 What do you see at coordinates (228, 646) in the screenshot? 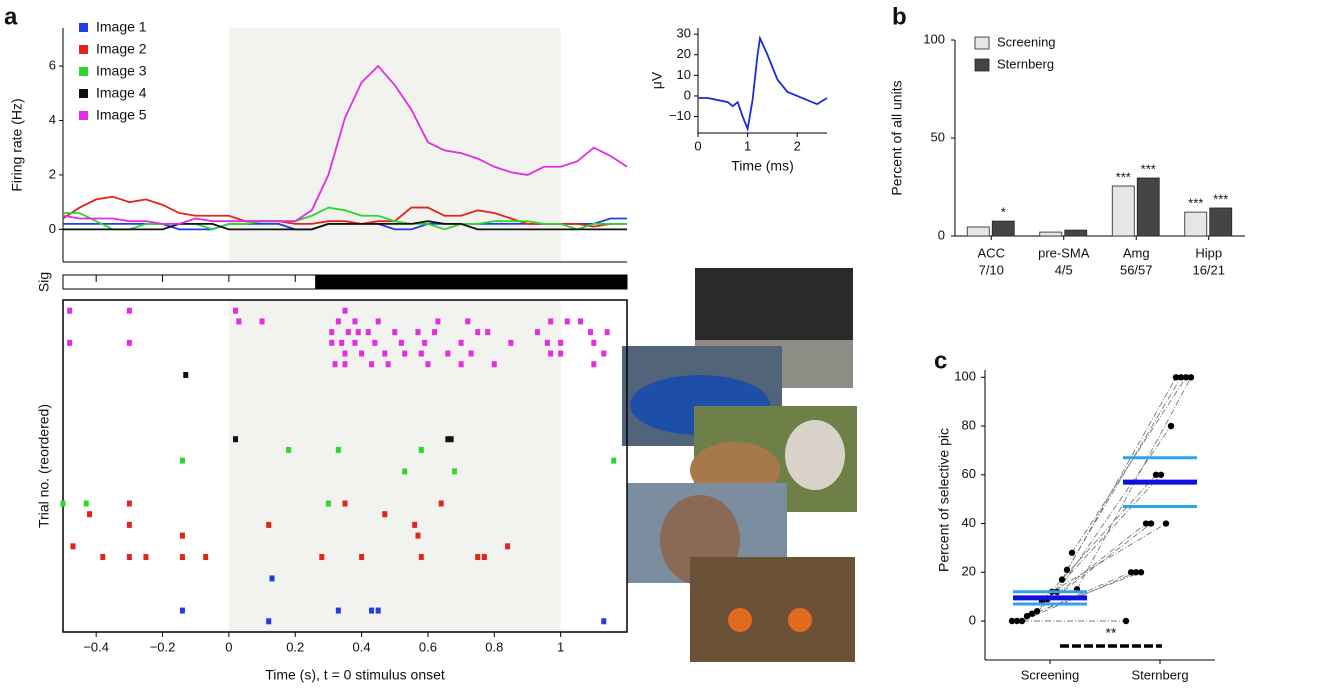
I see `x-tick-label: 0` at bounding box center [228, 646].